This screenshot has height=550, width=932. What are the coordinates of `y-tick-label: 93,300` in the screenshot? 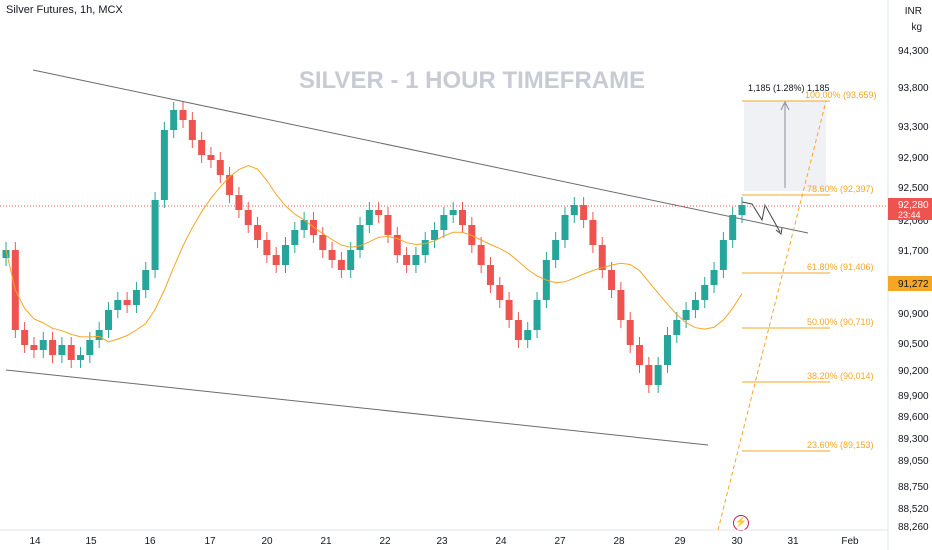 It's located at (913, 127).